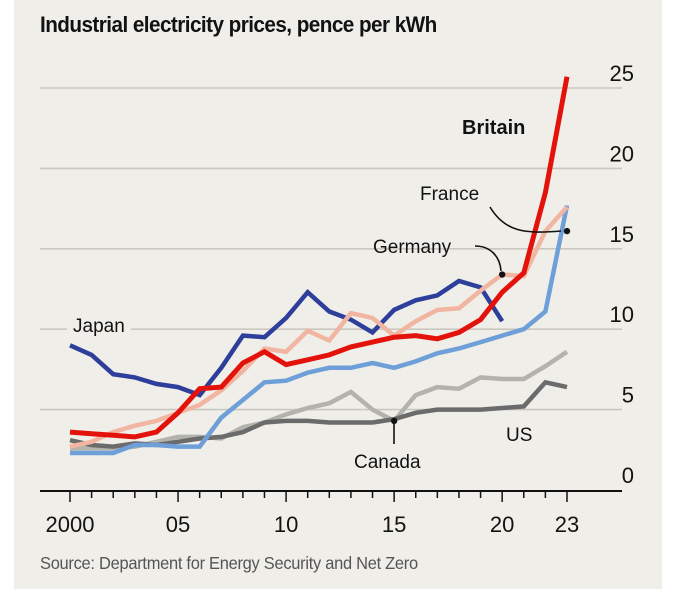 Image resolution: width=680 pixels, height=589 pixels. I want to click on series-label-us: US, so click(519, 435).